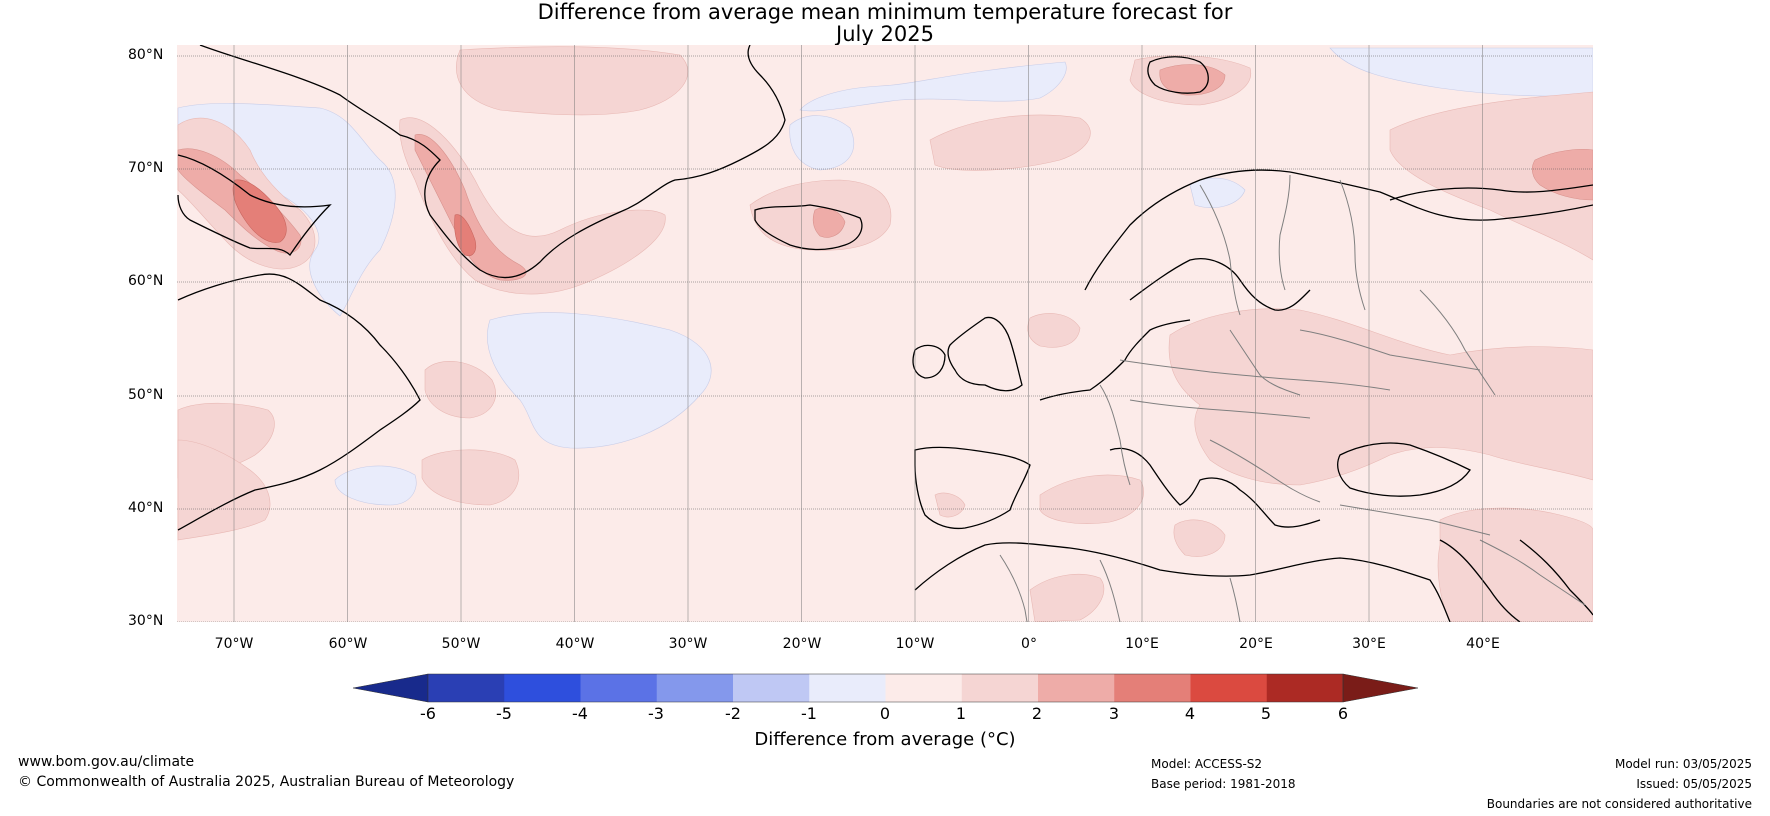 This screenshot has height=816, width=1770. I want to click on anomaly-region-aegean, so click(1199, 538).